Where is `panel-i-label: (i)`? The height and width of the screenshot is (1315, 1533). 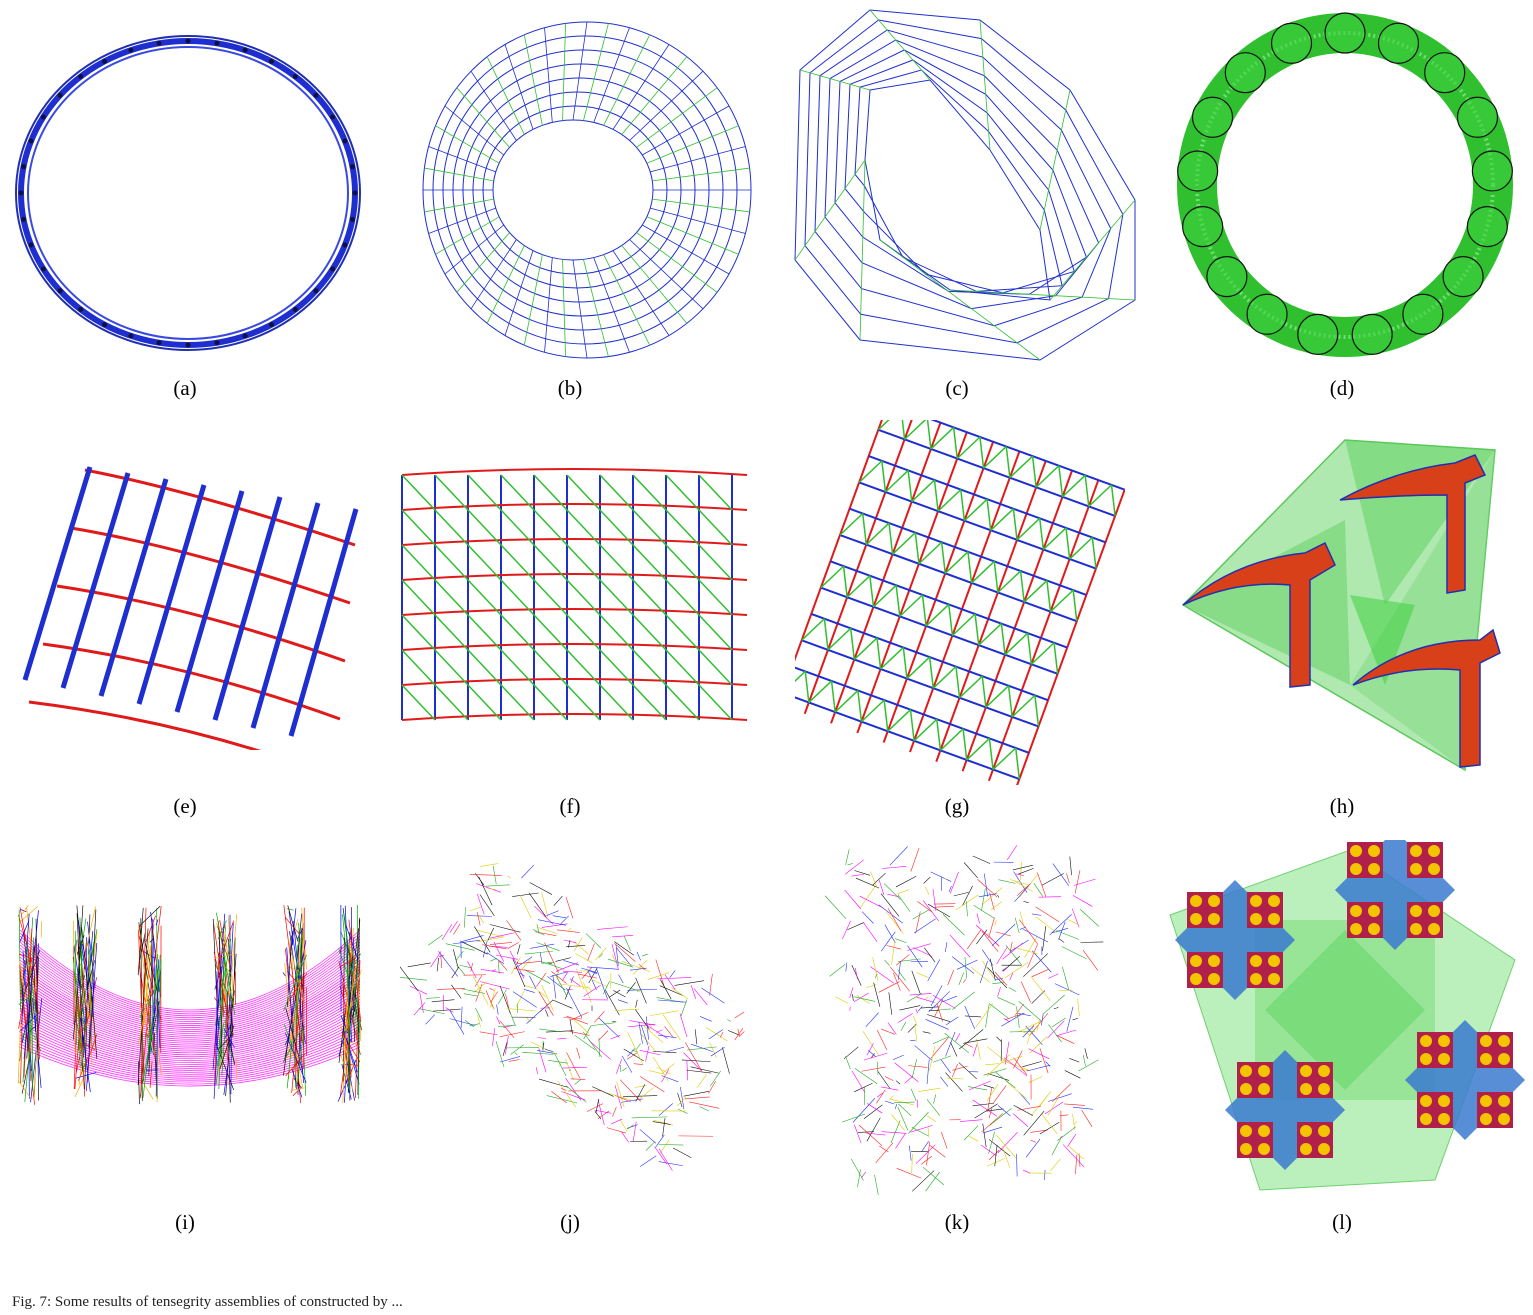
panel-i-label: (i) is located at coordinates (185, 1222).